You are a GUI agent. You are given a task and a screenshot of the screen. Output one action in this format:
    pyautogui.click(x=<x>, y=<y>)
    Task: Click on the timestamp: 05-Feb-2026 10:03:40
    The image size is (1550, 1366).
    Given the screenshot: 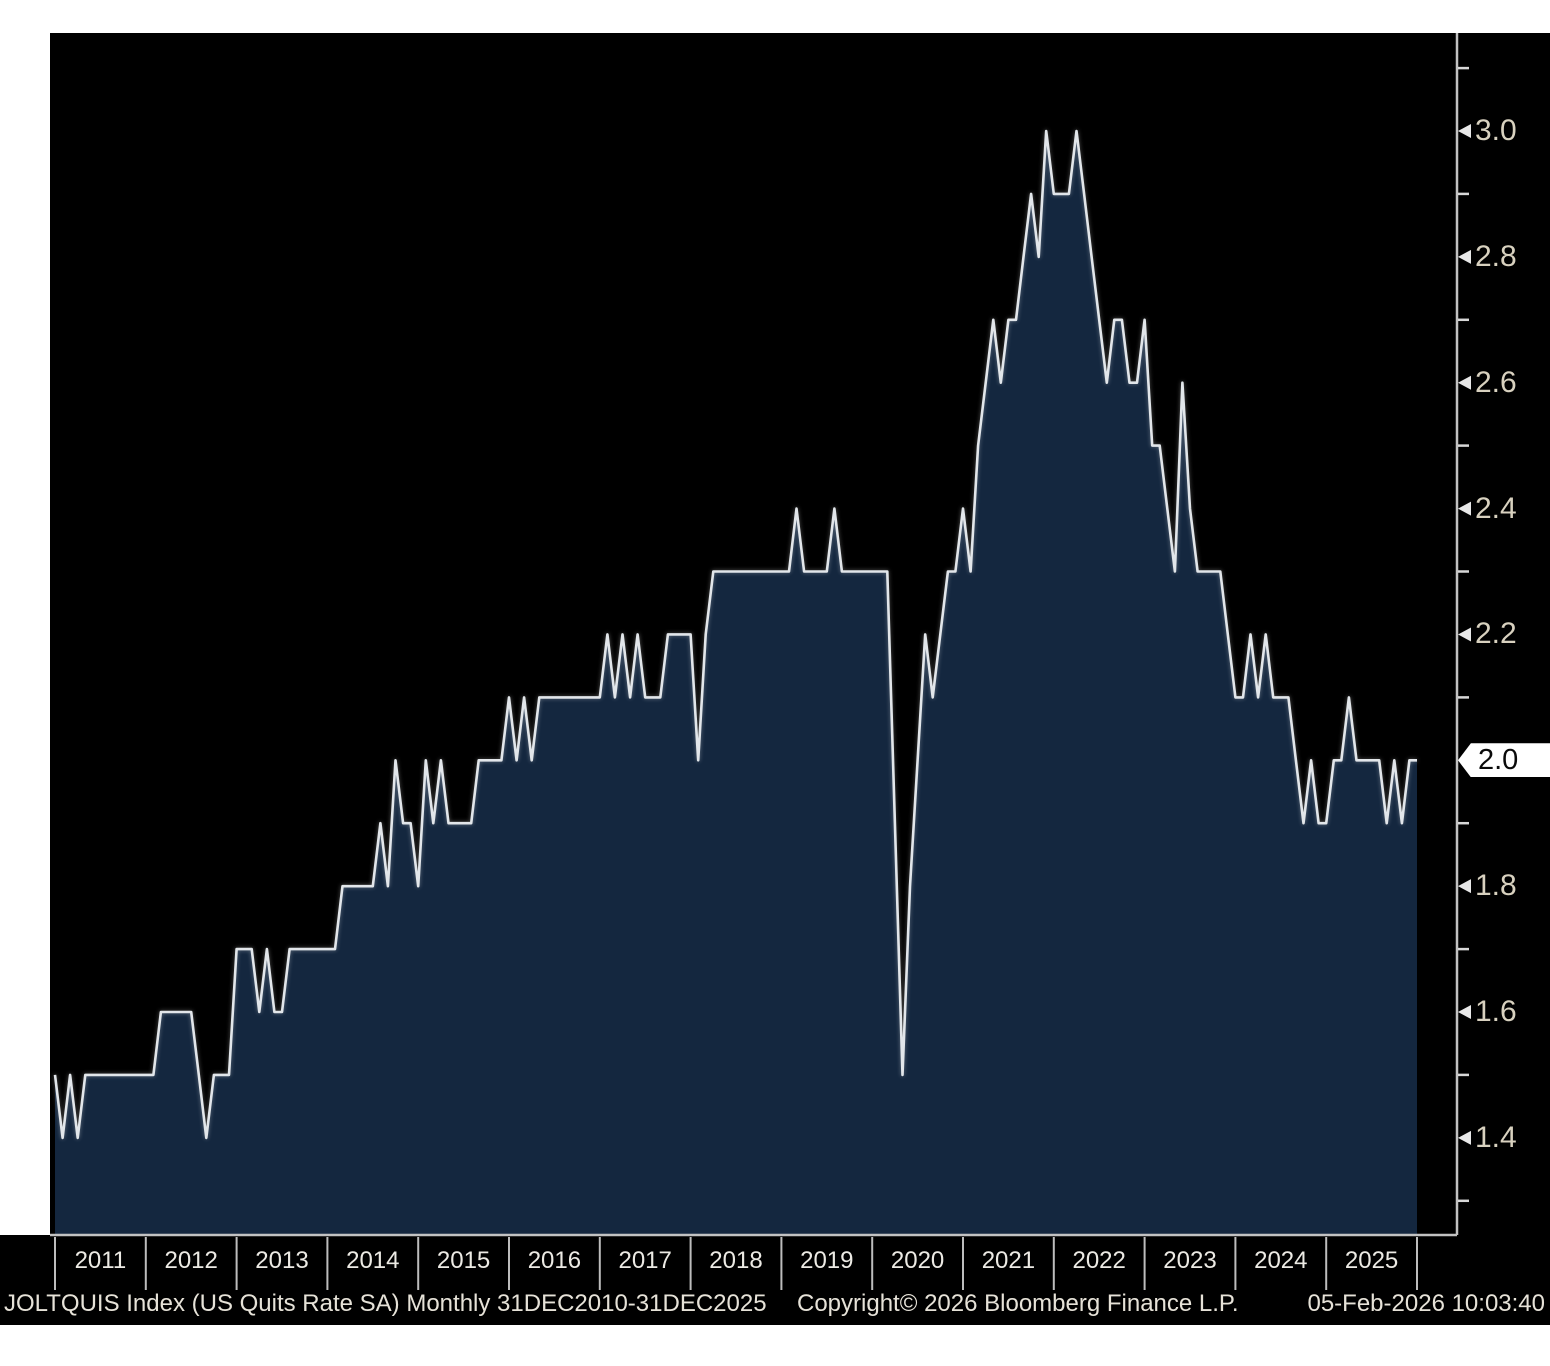 What is the action you would take?
    pyautogui.click(x=1426, y=1303)
    